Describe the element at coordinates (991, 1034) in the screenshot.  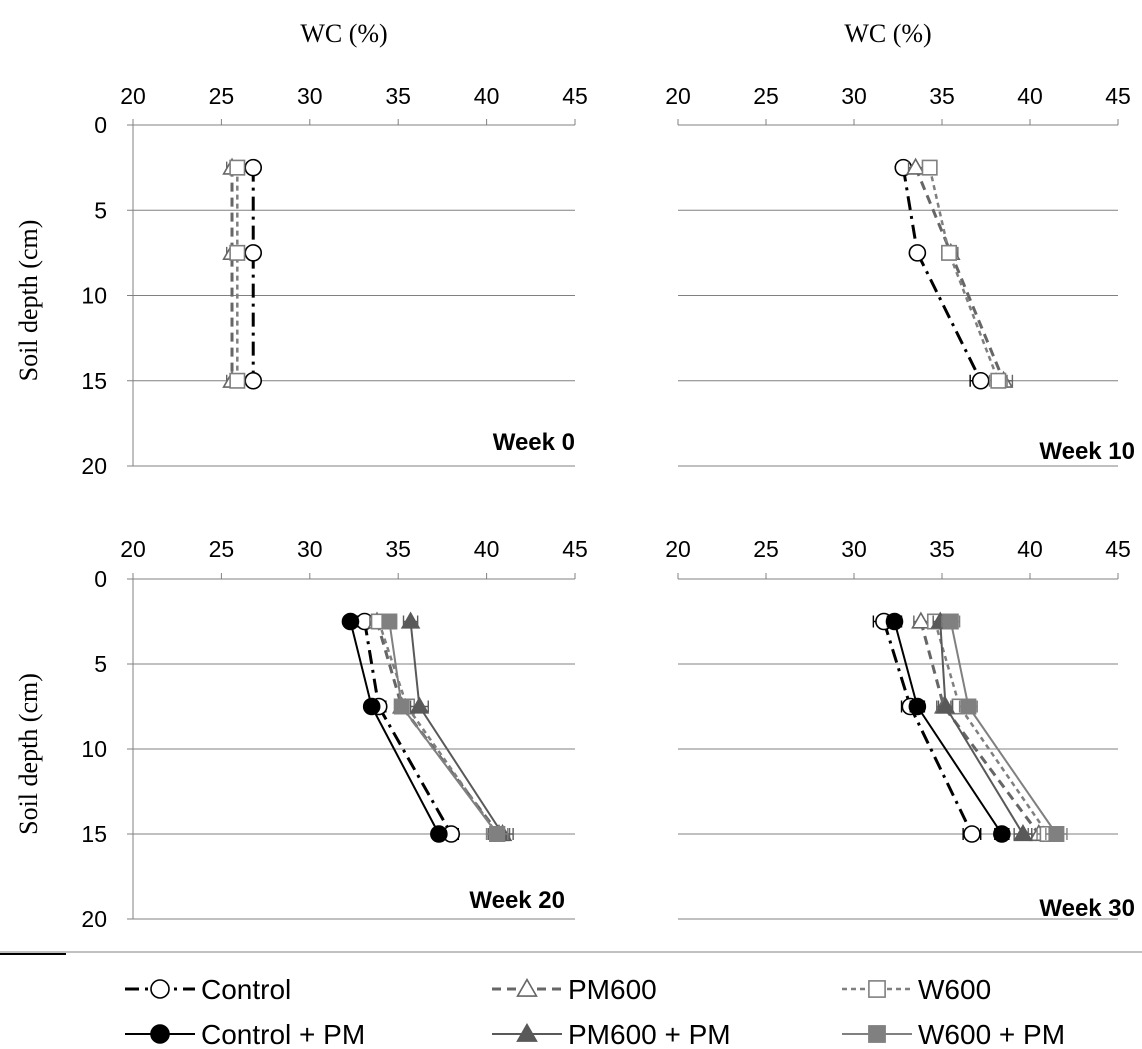
I see `legend-label: W600 + PM` at that location.